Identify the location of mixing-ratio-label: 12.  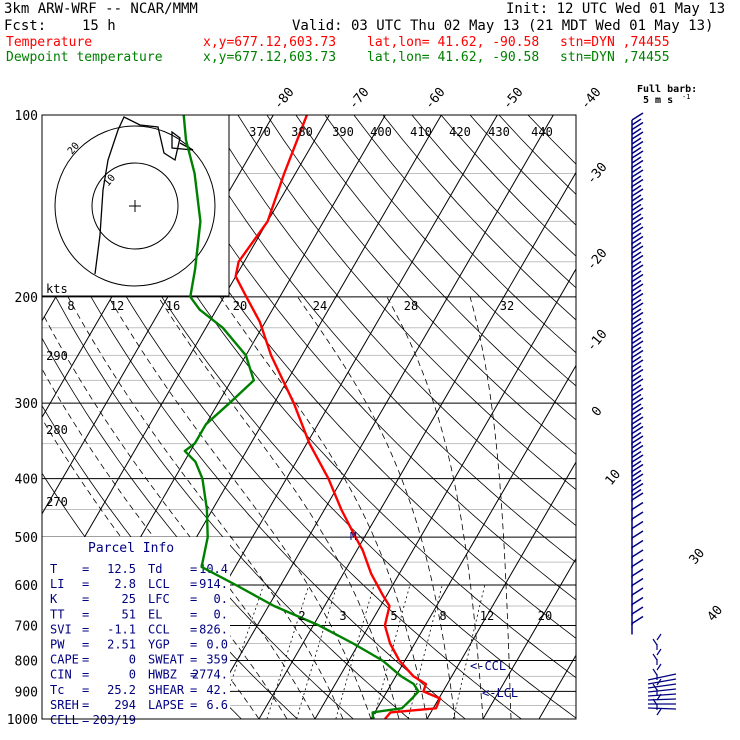
(487, 616).